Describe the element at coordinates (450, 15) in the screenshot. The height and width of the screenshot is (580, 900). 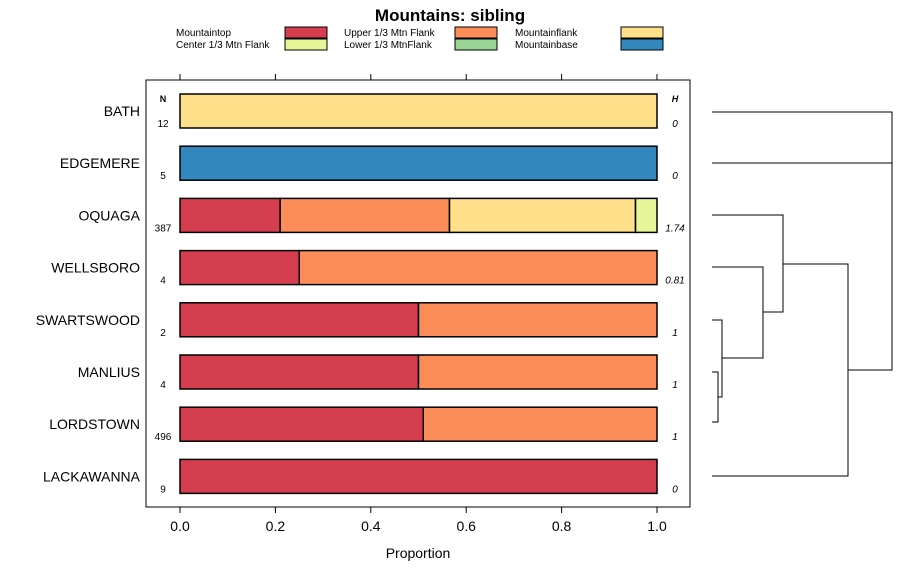
I see `chart-title: Mountains: sibling` at that location.